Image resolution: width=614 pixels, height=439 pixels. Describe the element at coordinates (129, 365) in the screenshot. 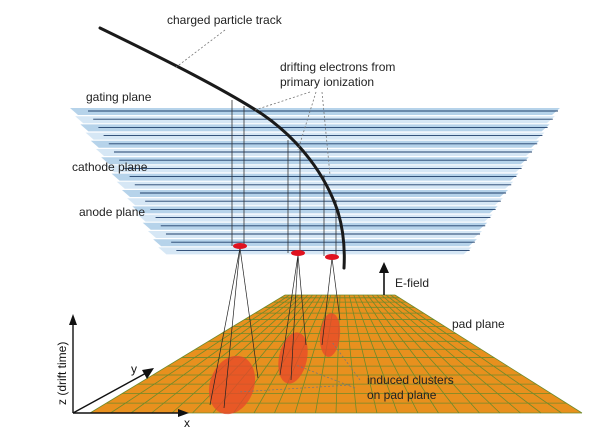

I see `coordinate-axes` at that location.